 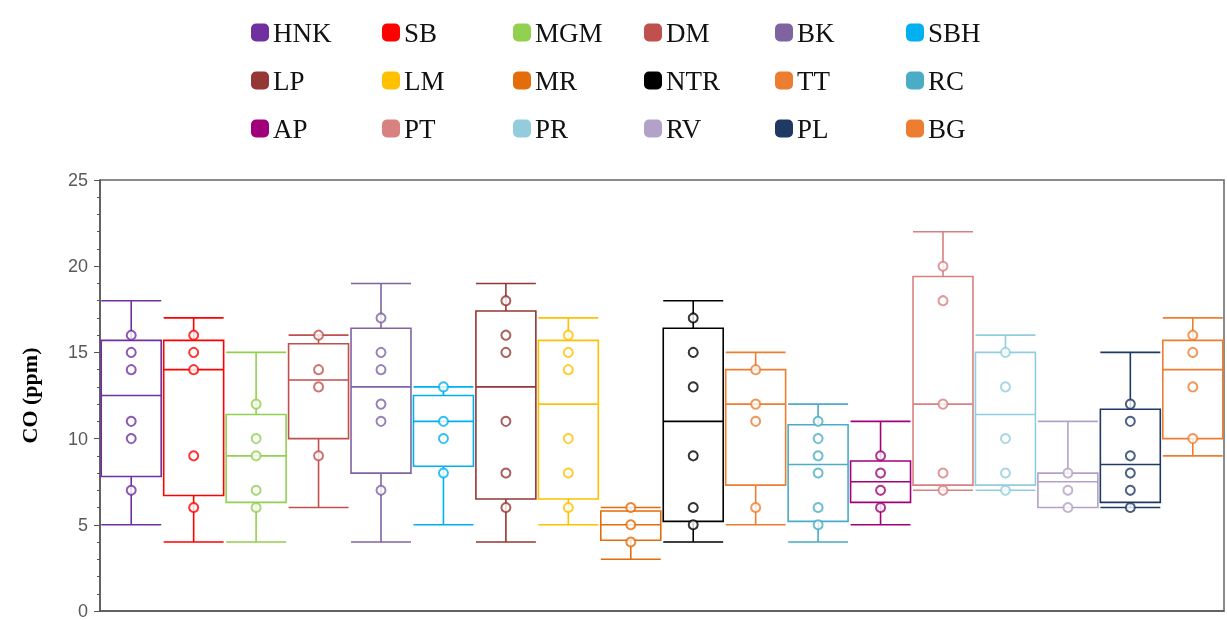 I want to click on legend-label: SBH, so click(x=954, y=32).